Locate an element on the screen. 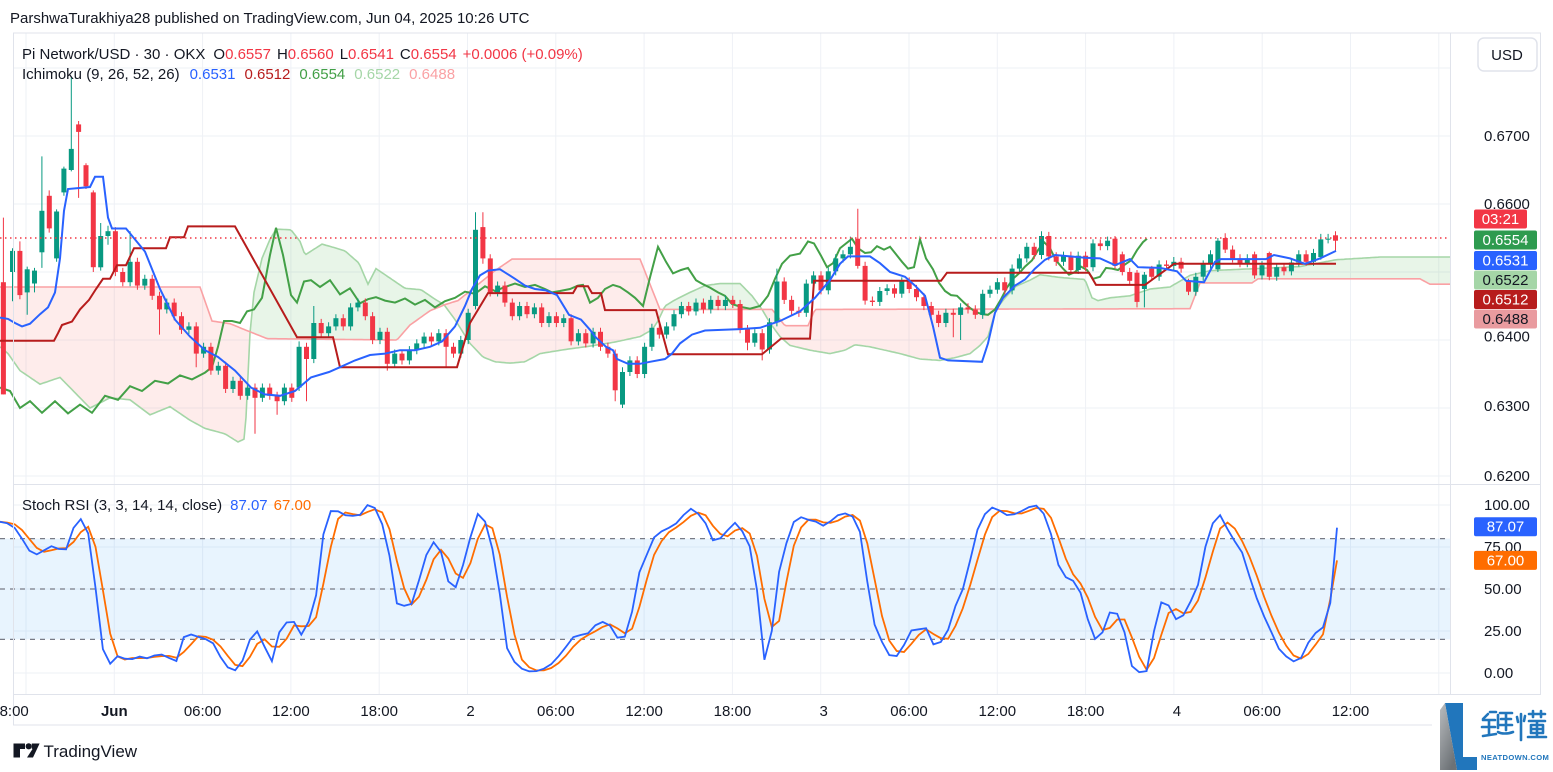  svg-text: 03:21 is located at coordinates (1501, 219).